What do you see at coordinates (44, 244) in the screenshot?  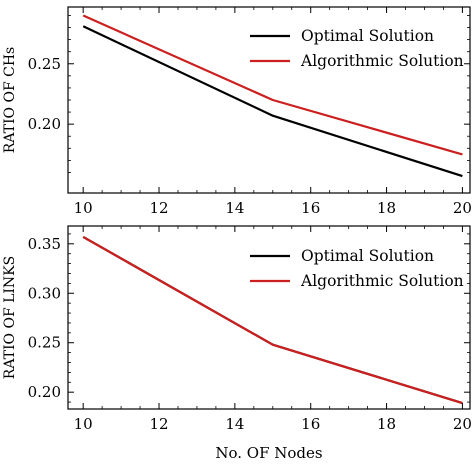 I see `y-tick-label: 0.35` at bounding box center [44, 244].